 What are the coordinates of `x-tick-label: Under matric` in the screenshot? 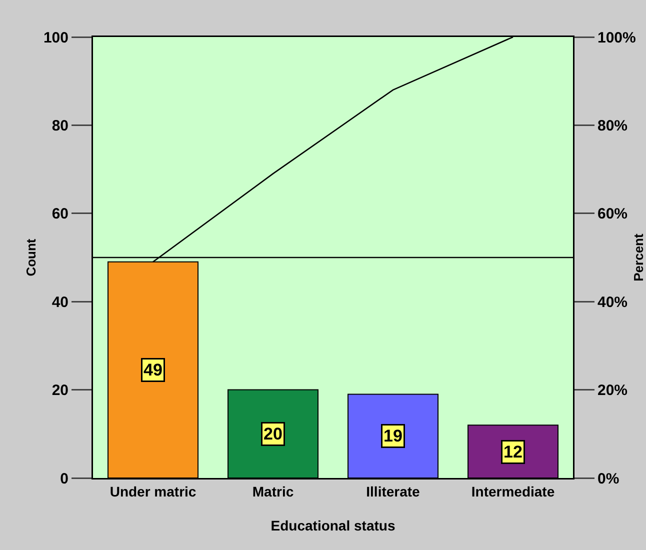 It's located at (153, 491).